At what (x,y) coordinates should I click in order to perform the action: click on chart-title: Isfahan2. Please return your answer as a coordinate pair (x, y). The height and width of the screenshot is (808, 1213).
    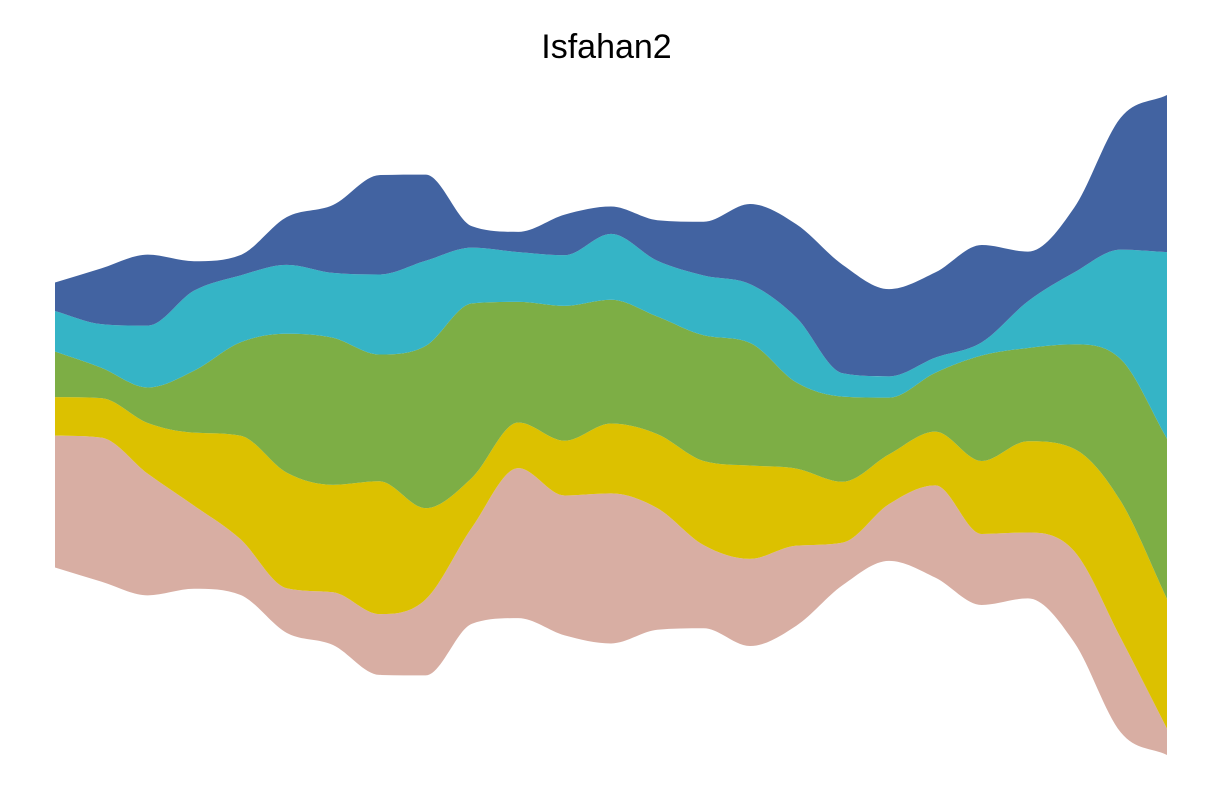
    Looking at the image, I should click on (606, 47).